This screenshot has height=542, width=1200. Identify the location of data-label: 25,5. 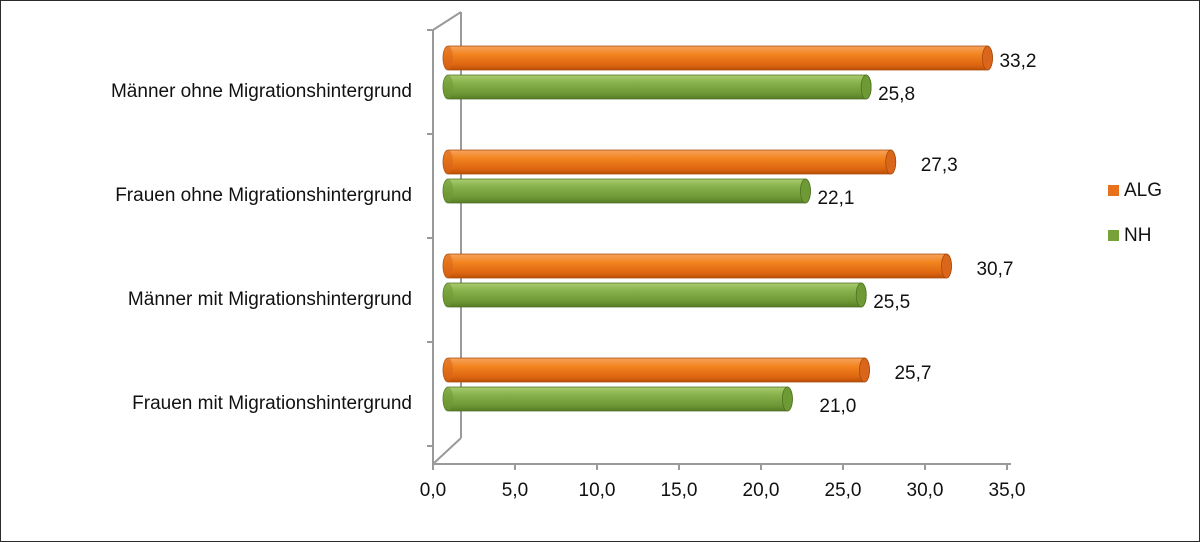
(891, 302).